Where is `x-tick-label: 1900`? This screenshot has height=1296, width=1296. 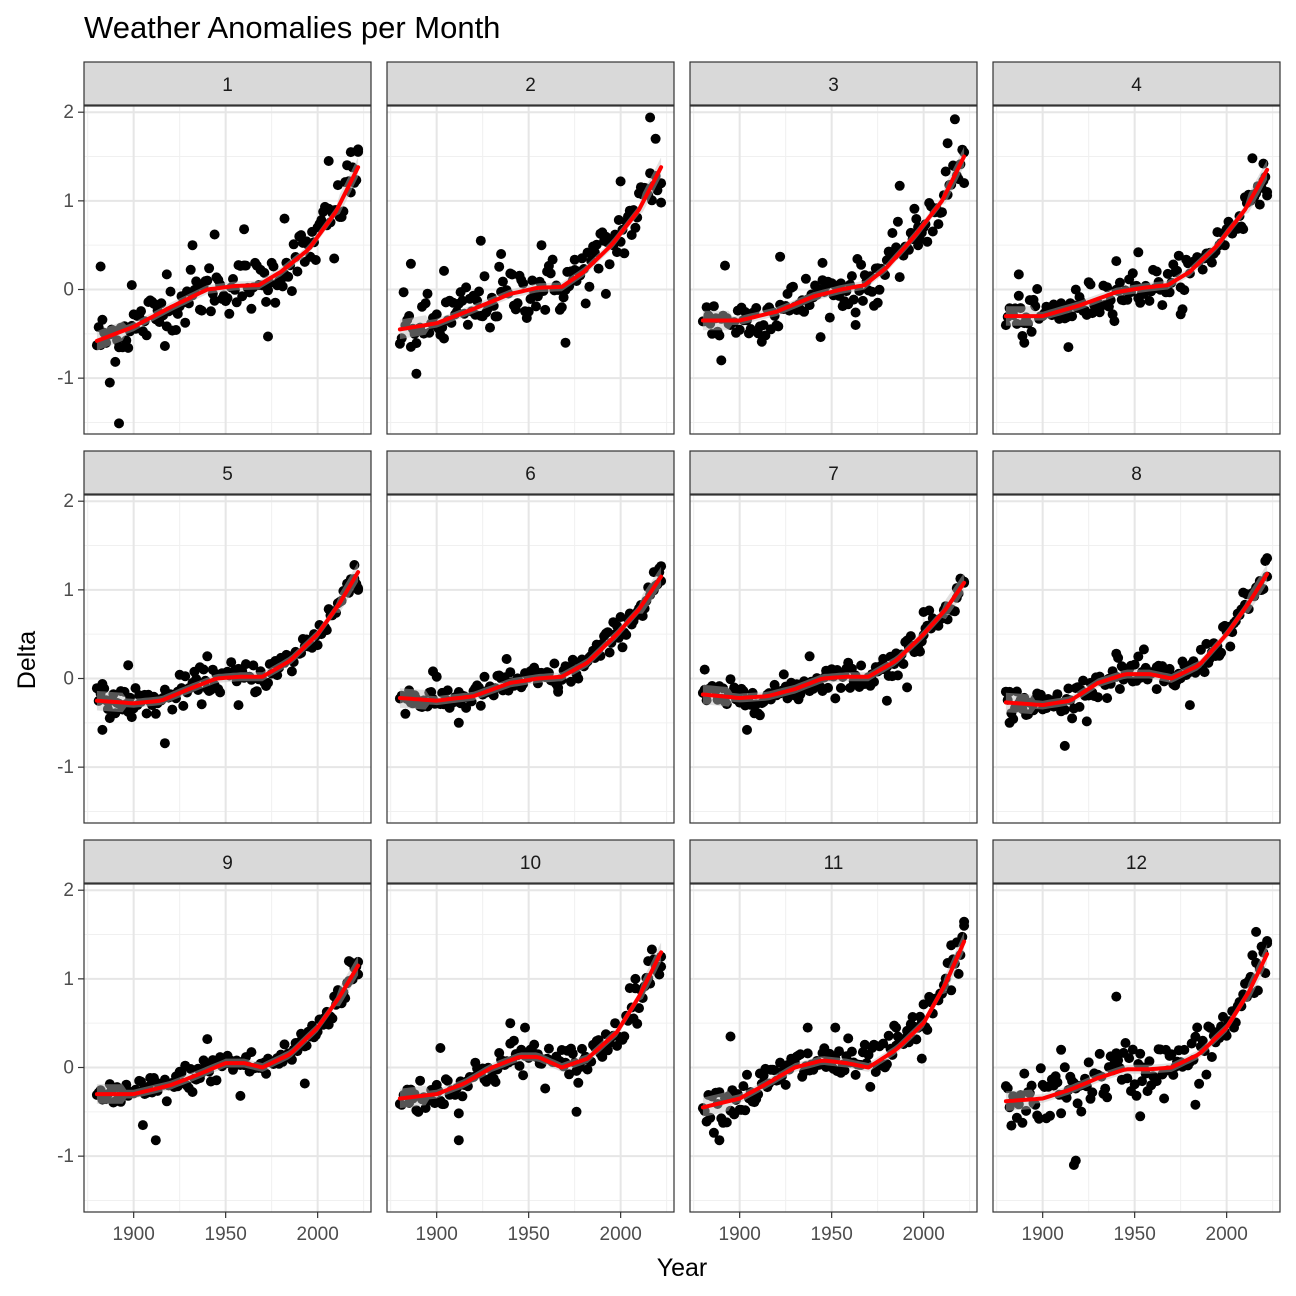 x-tick-label: 1900 is located at coordinates (437, 1234).